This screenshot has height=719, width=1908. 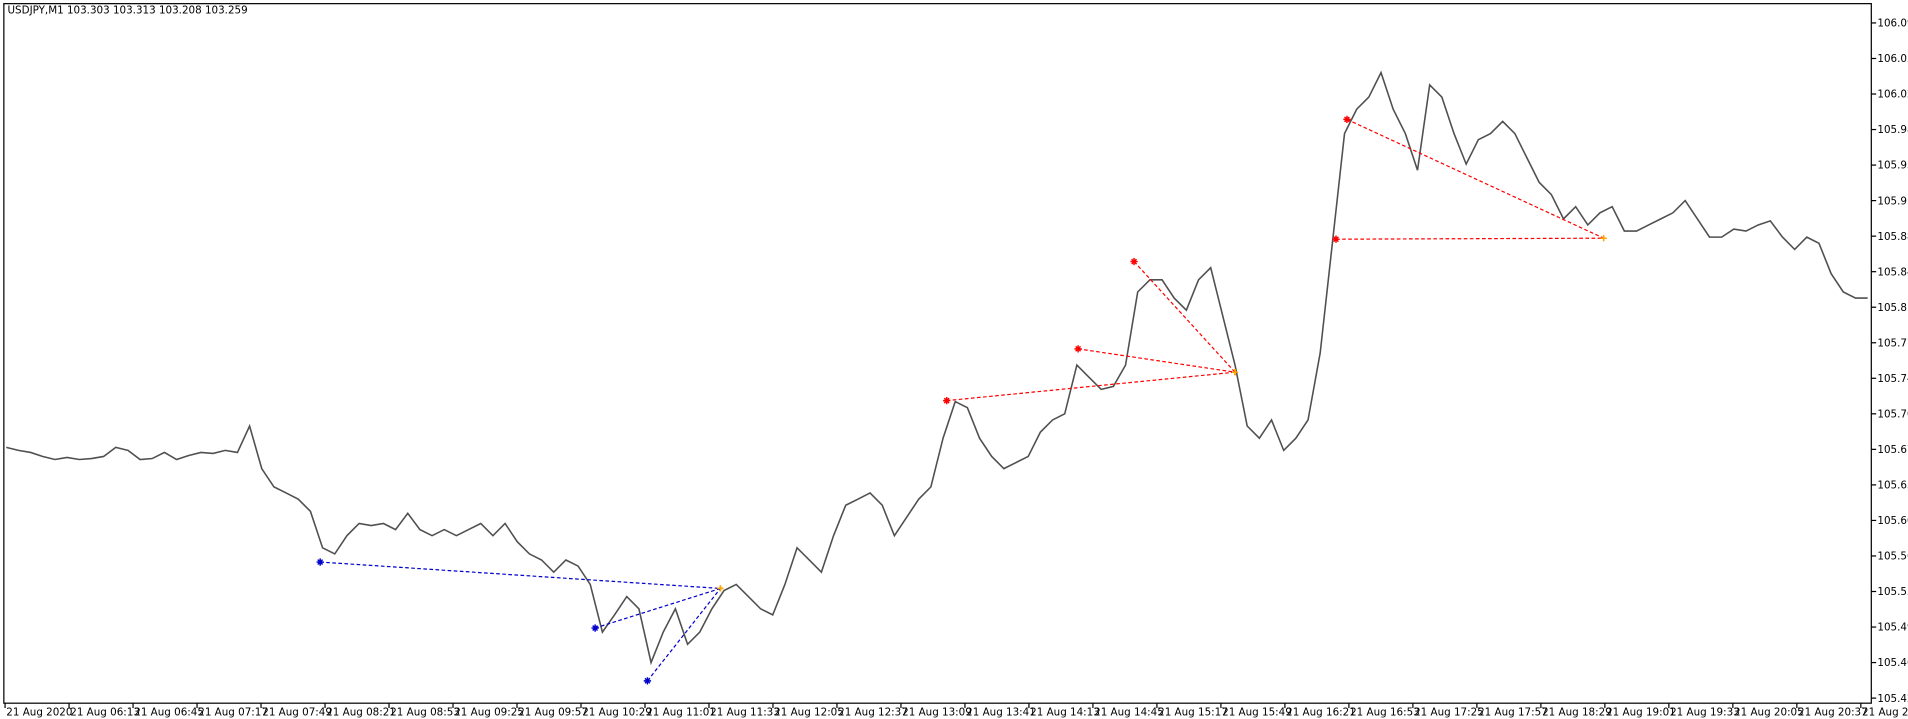 What do you see at coordinates (809, 712) in the screenshot?
I see `x-tick-label: 21 Aug 12:05` at bounding box center [809, 712].